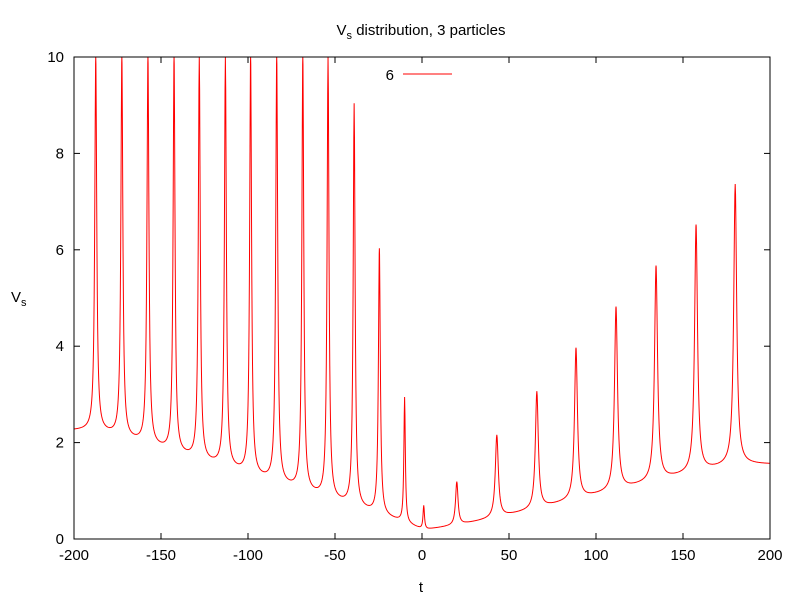  Describe the element at coordinates (19, 299) in the screenshot. I see `y-axis-title: Vs` at that location.